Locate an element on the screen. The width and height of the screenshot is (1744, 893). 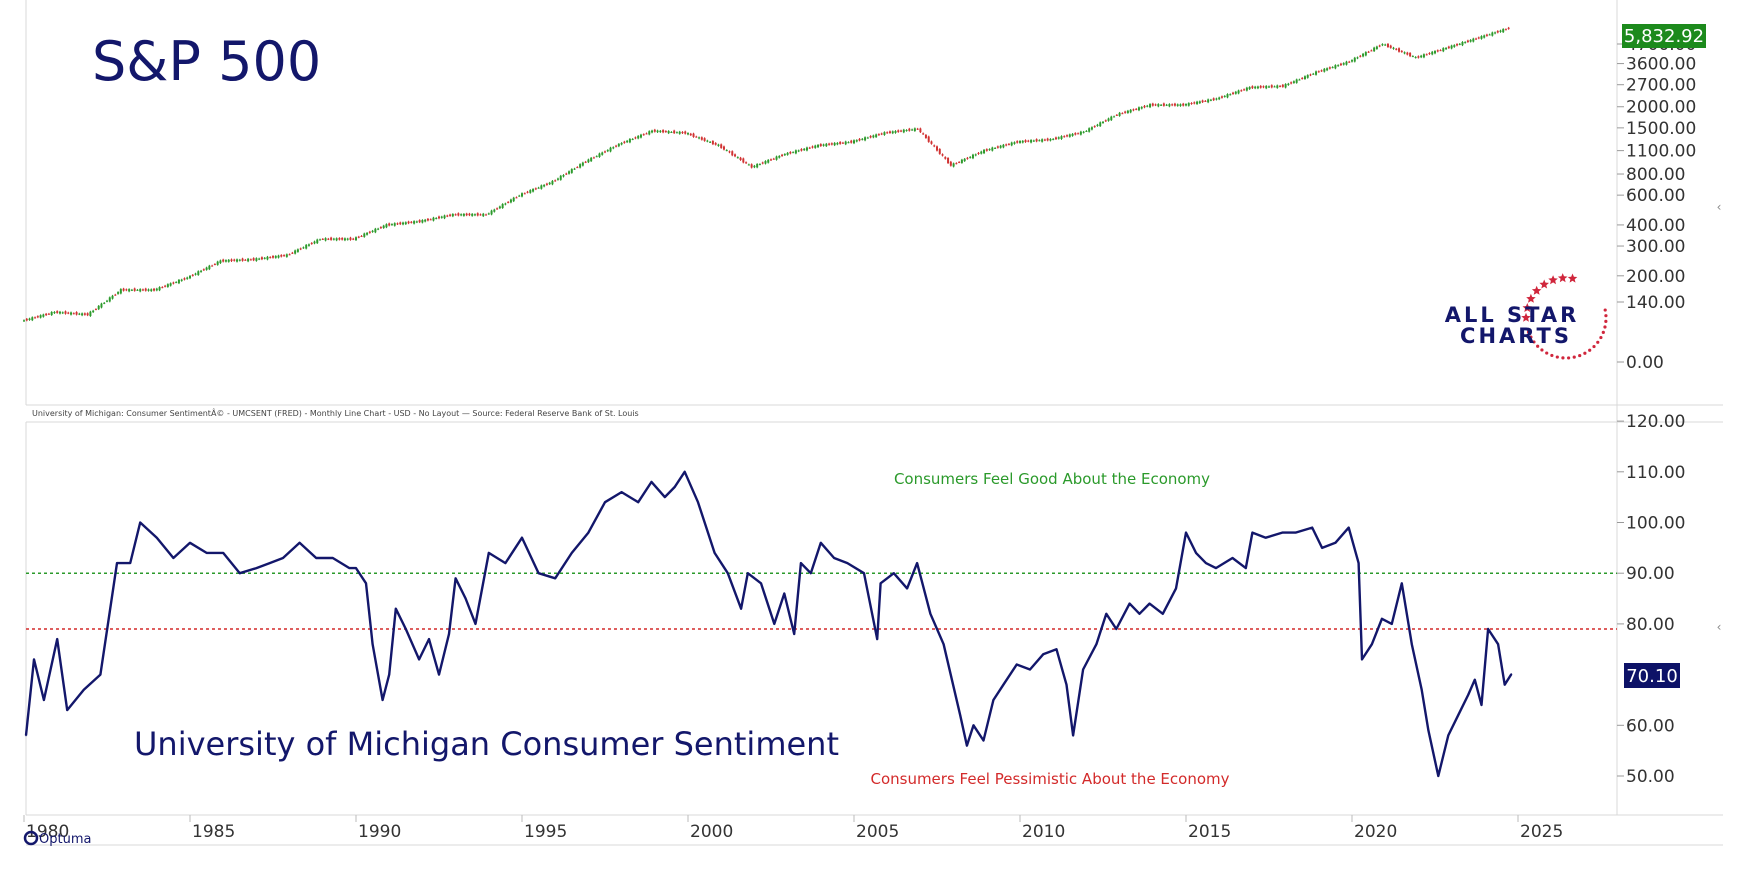
y-tick-label: 1100.00 is located at coordinates (1661, 152).